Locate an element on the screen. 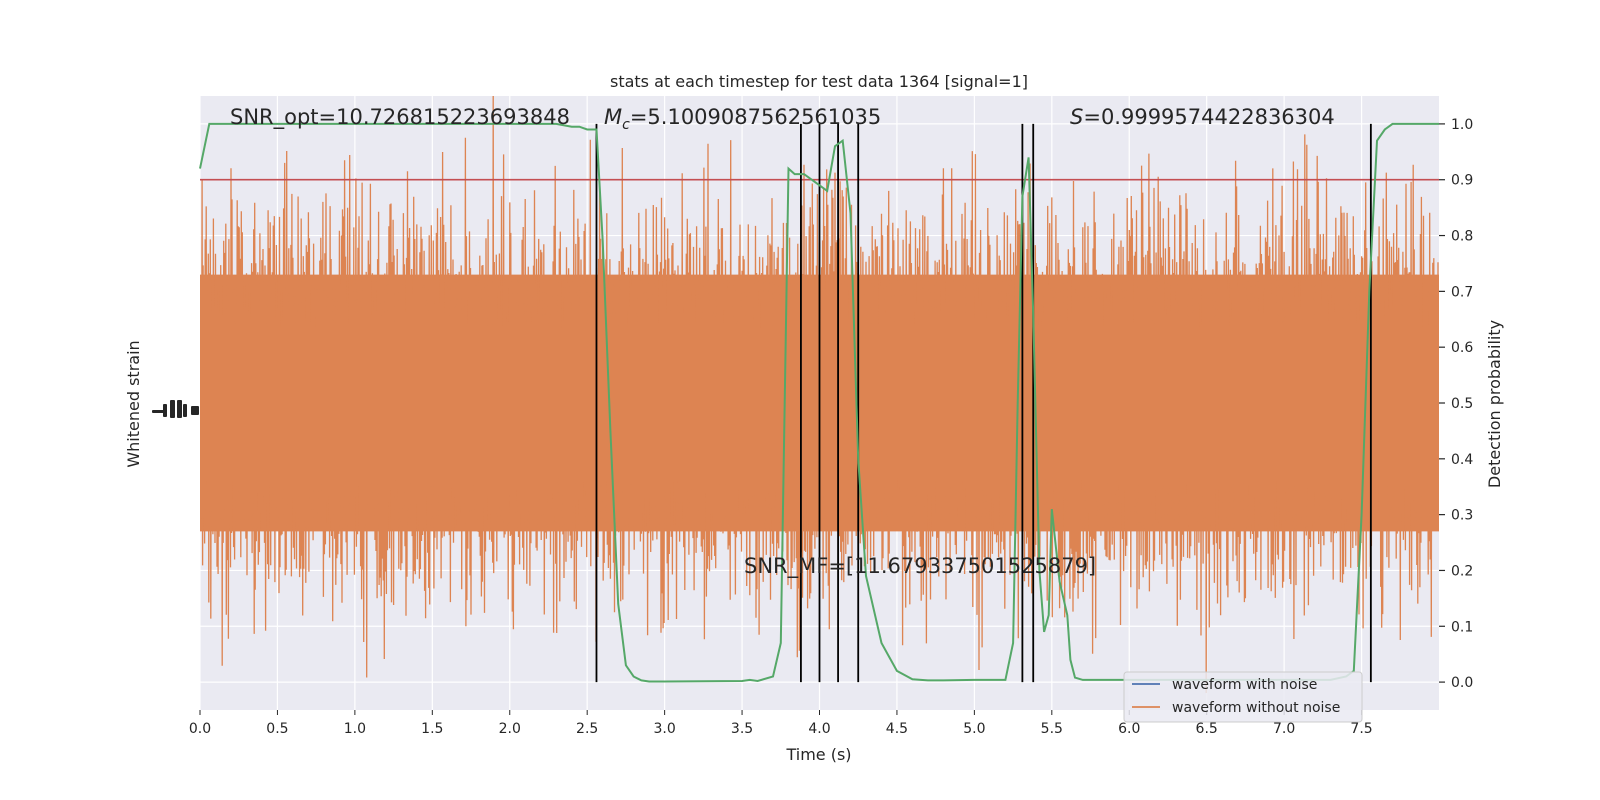 This screenshot has width=1600, height=800. right-axis-ticks: 0.0 0.1 0.2 0.3 0.4 0.5 0.6 0.7 0.8 0.9 1.0 is located at coordinates (1456, 404).